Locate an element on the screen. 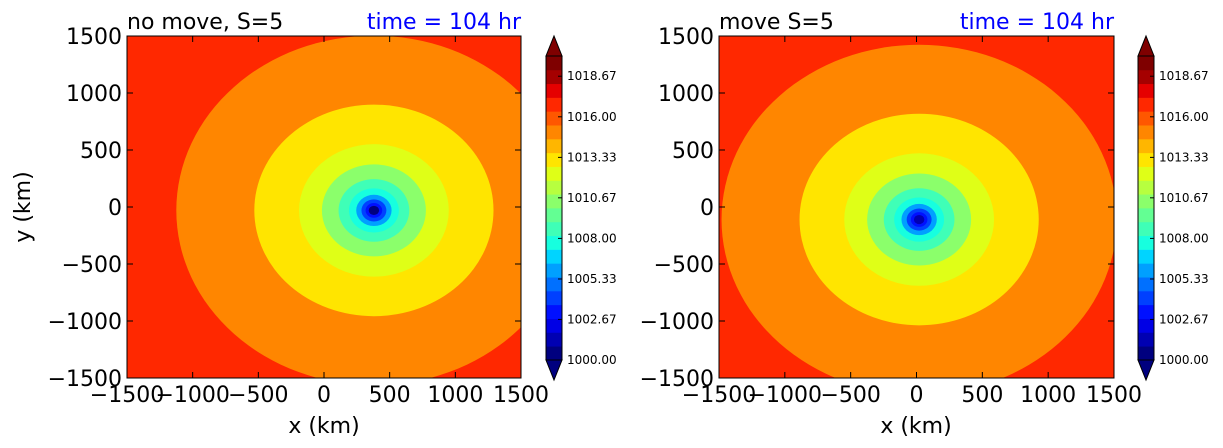  left-x-tick-label: −1500 is located at coordinates (127, 395).